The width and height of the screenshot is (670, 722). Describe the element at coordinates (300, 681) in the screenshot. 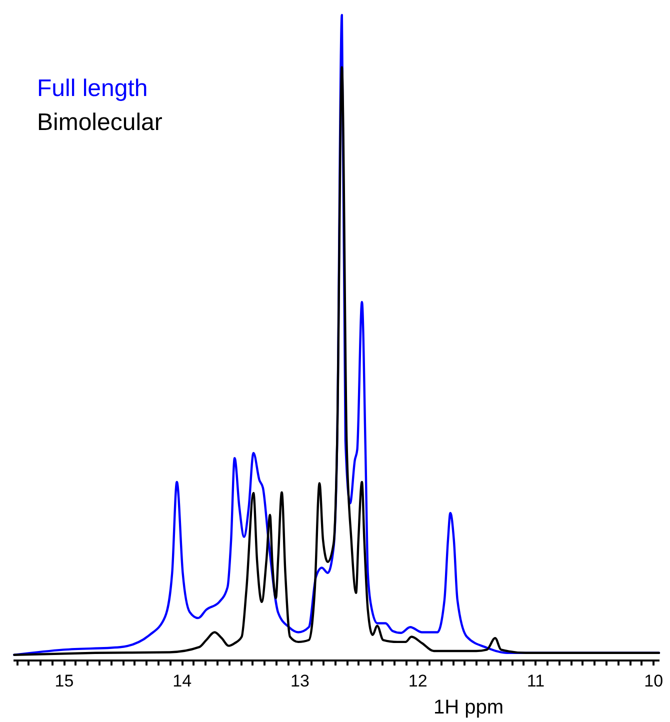

I see `x-tick-label: 13` at that location.